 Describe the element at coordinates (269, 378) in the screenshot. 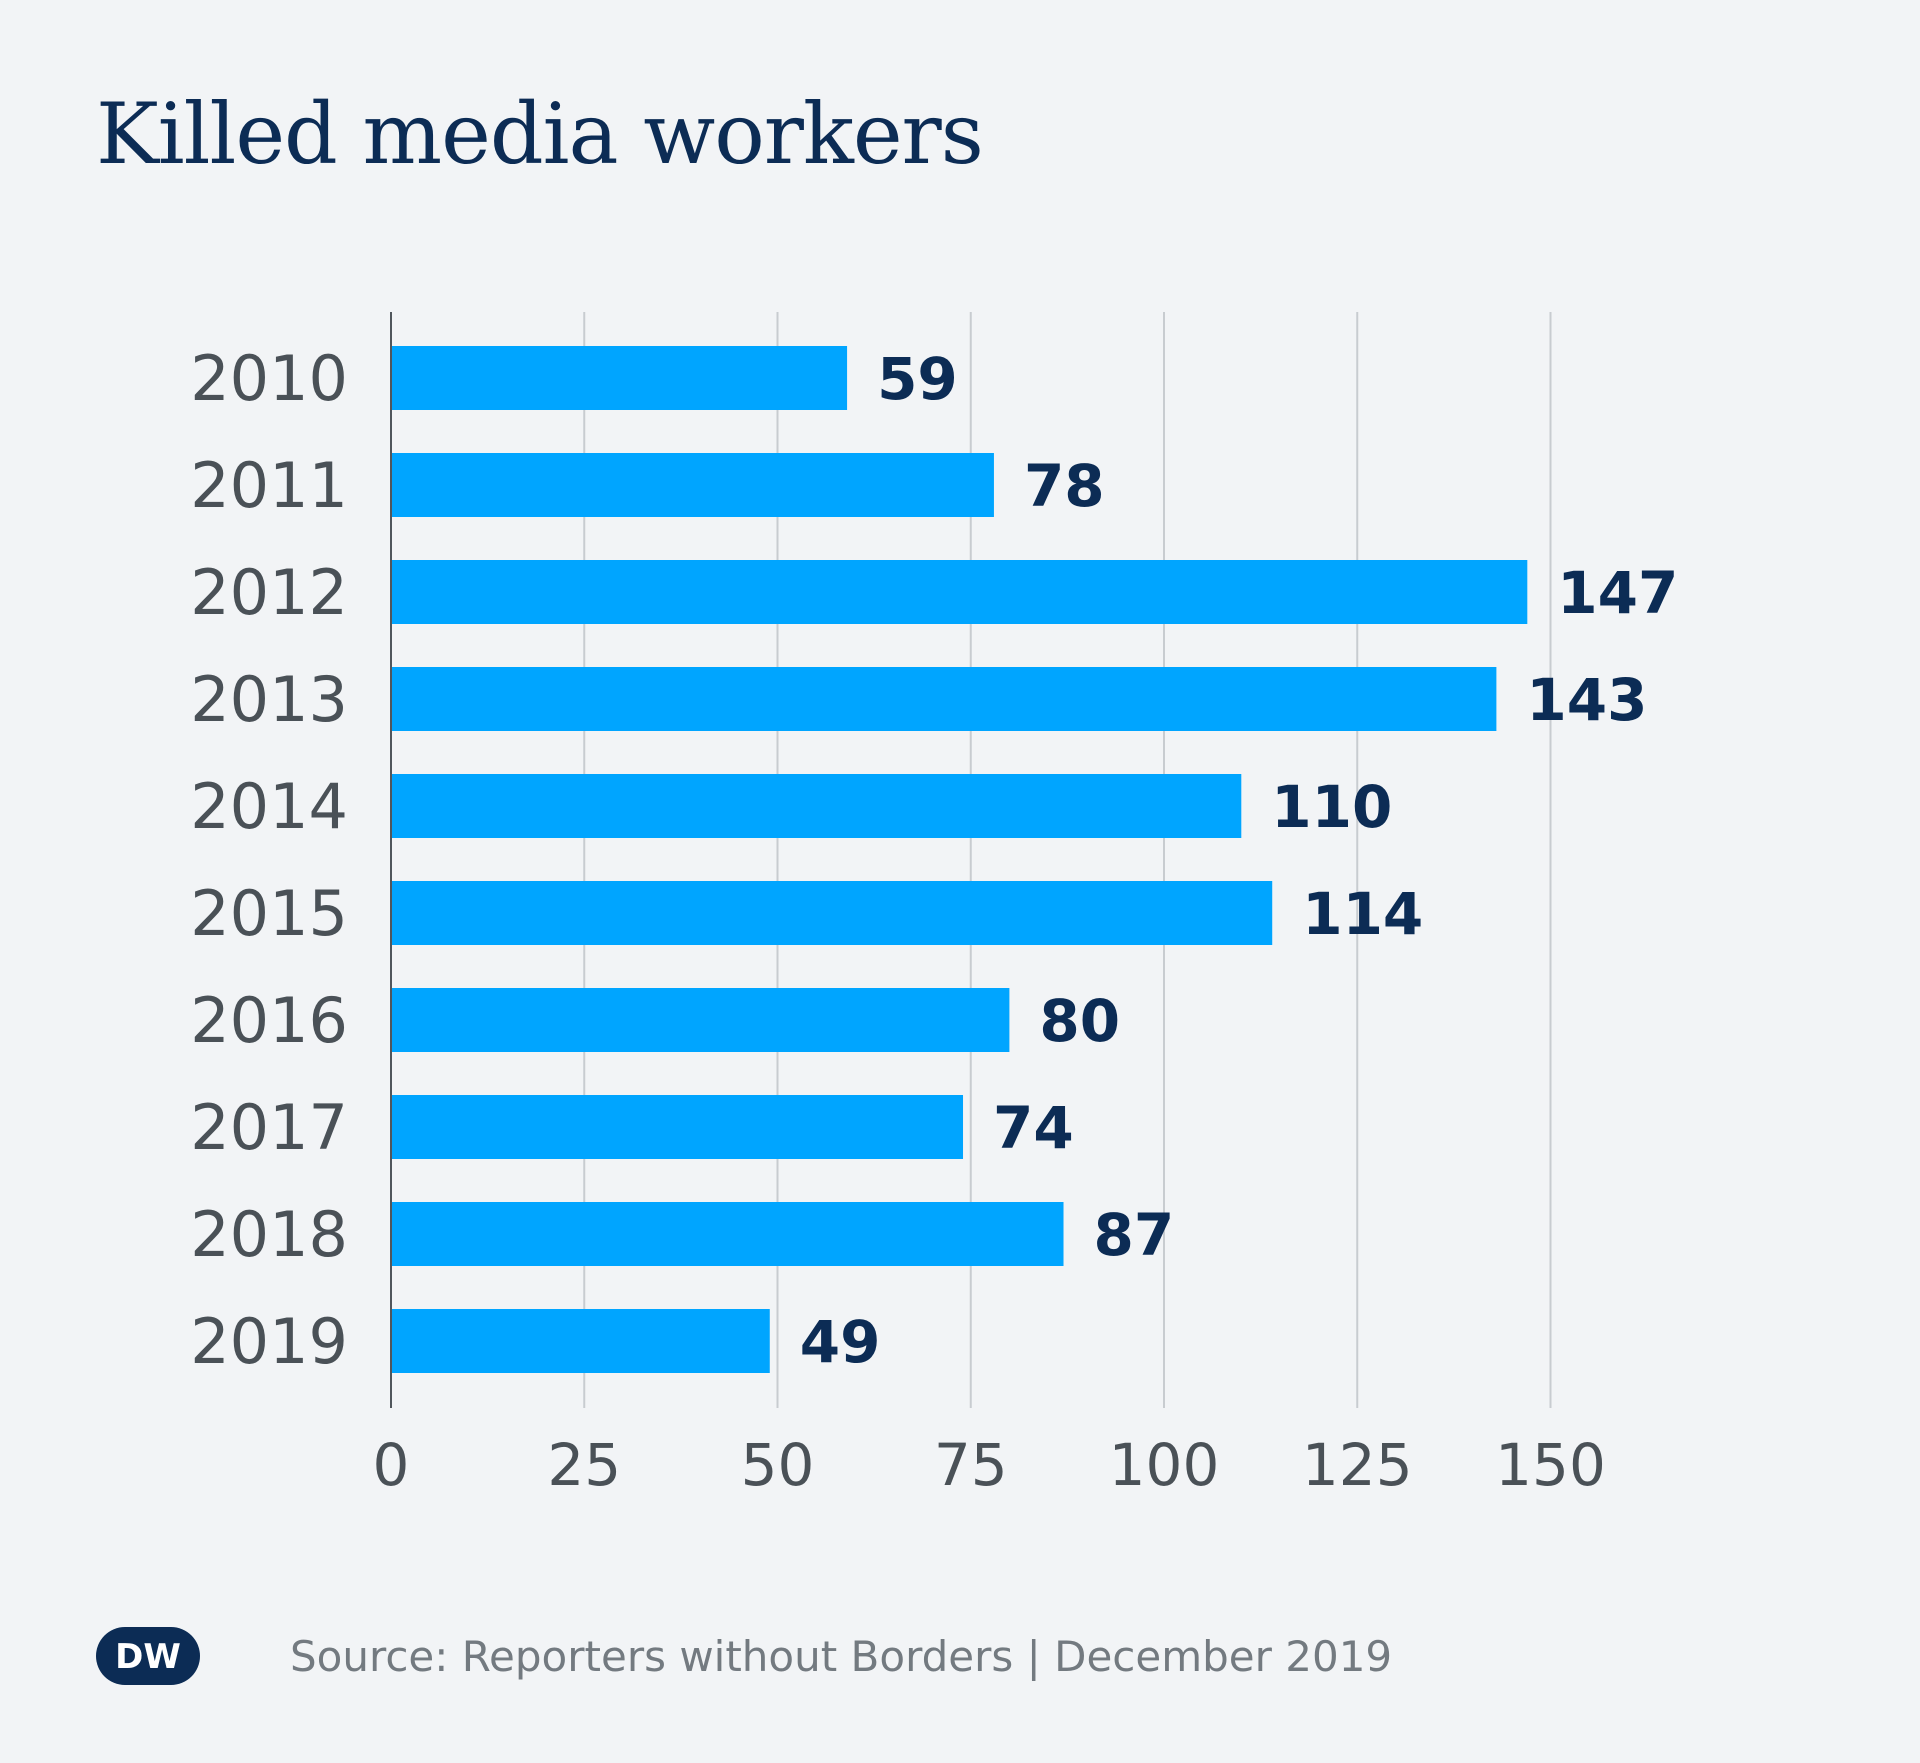

I see `y-category-label: 2010` at that location.